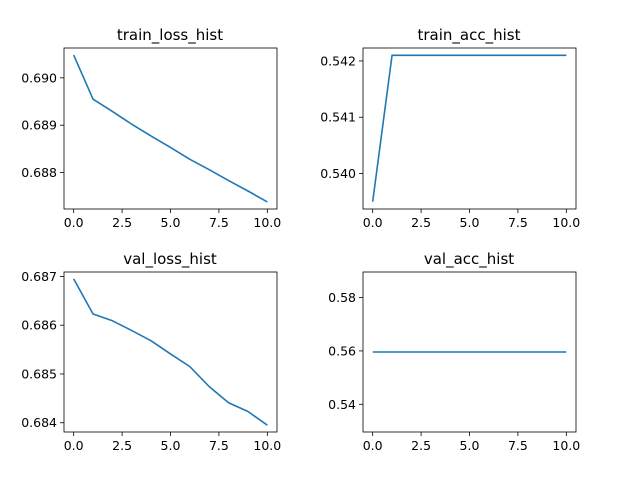 The image size is (640, 480). What do you see at coordinates (39, 172) in the screenshot?
I see `y-tick-label: 0.688` at bounding box center [39, 172].